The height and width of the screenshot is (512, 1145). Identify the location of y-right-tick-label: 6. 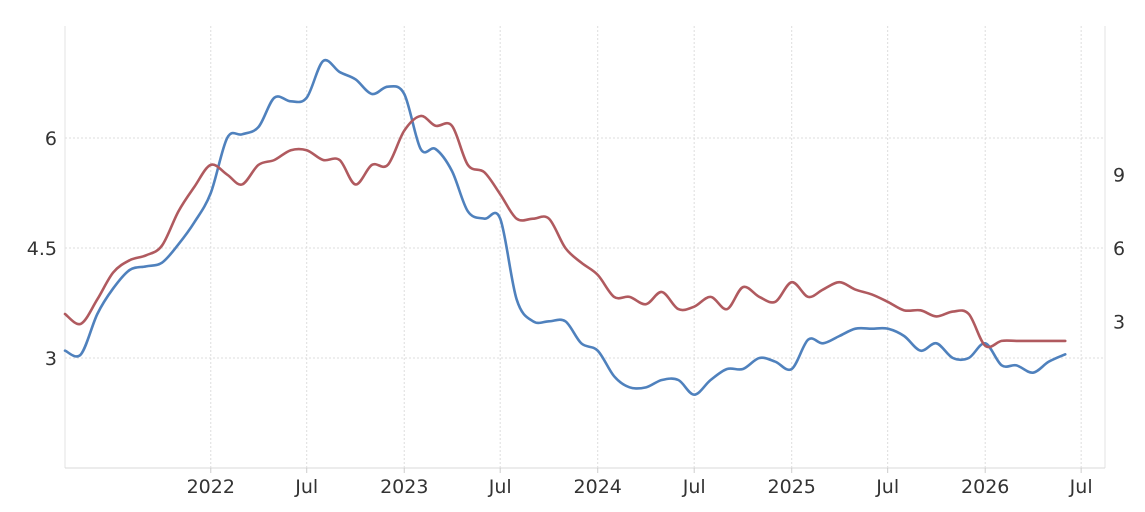
(1119, 249).